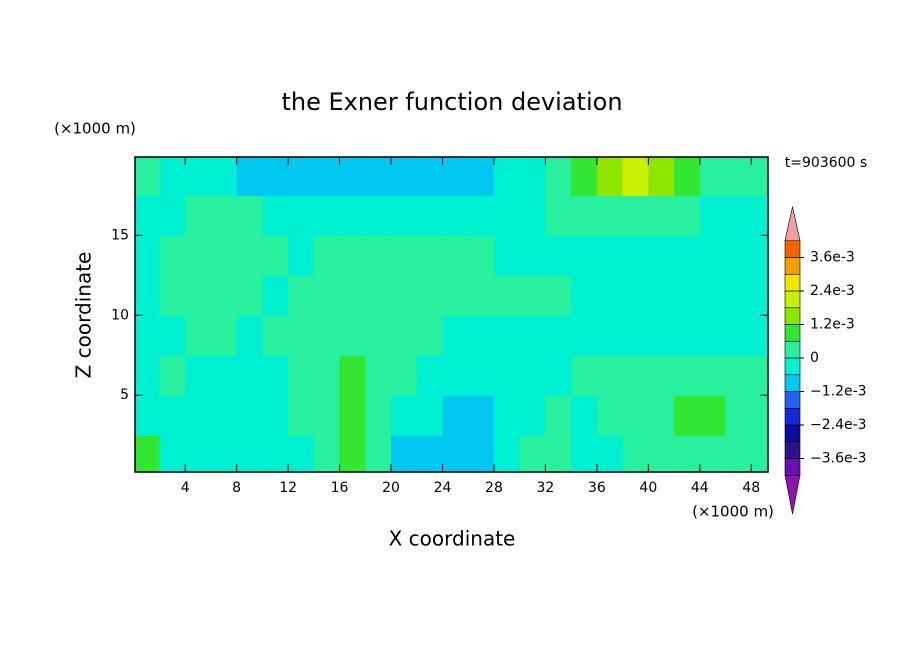 The height and width of the screenshot is (654, 904). Describe the element at coordinates (84, 315) in the screenshot. I see `y-axis-label: Z coordinate` at that location.